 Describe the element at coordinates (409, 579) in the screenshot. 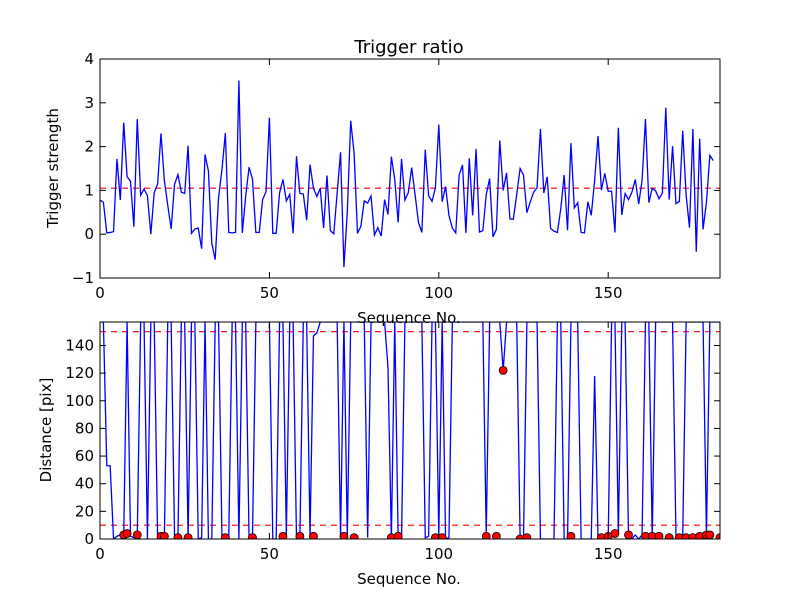

I see `x-axis-label-bottom: Sequence No.` at that location.